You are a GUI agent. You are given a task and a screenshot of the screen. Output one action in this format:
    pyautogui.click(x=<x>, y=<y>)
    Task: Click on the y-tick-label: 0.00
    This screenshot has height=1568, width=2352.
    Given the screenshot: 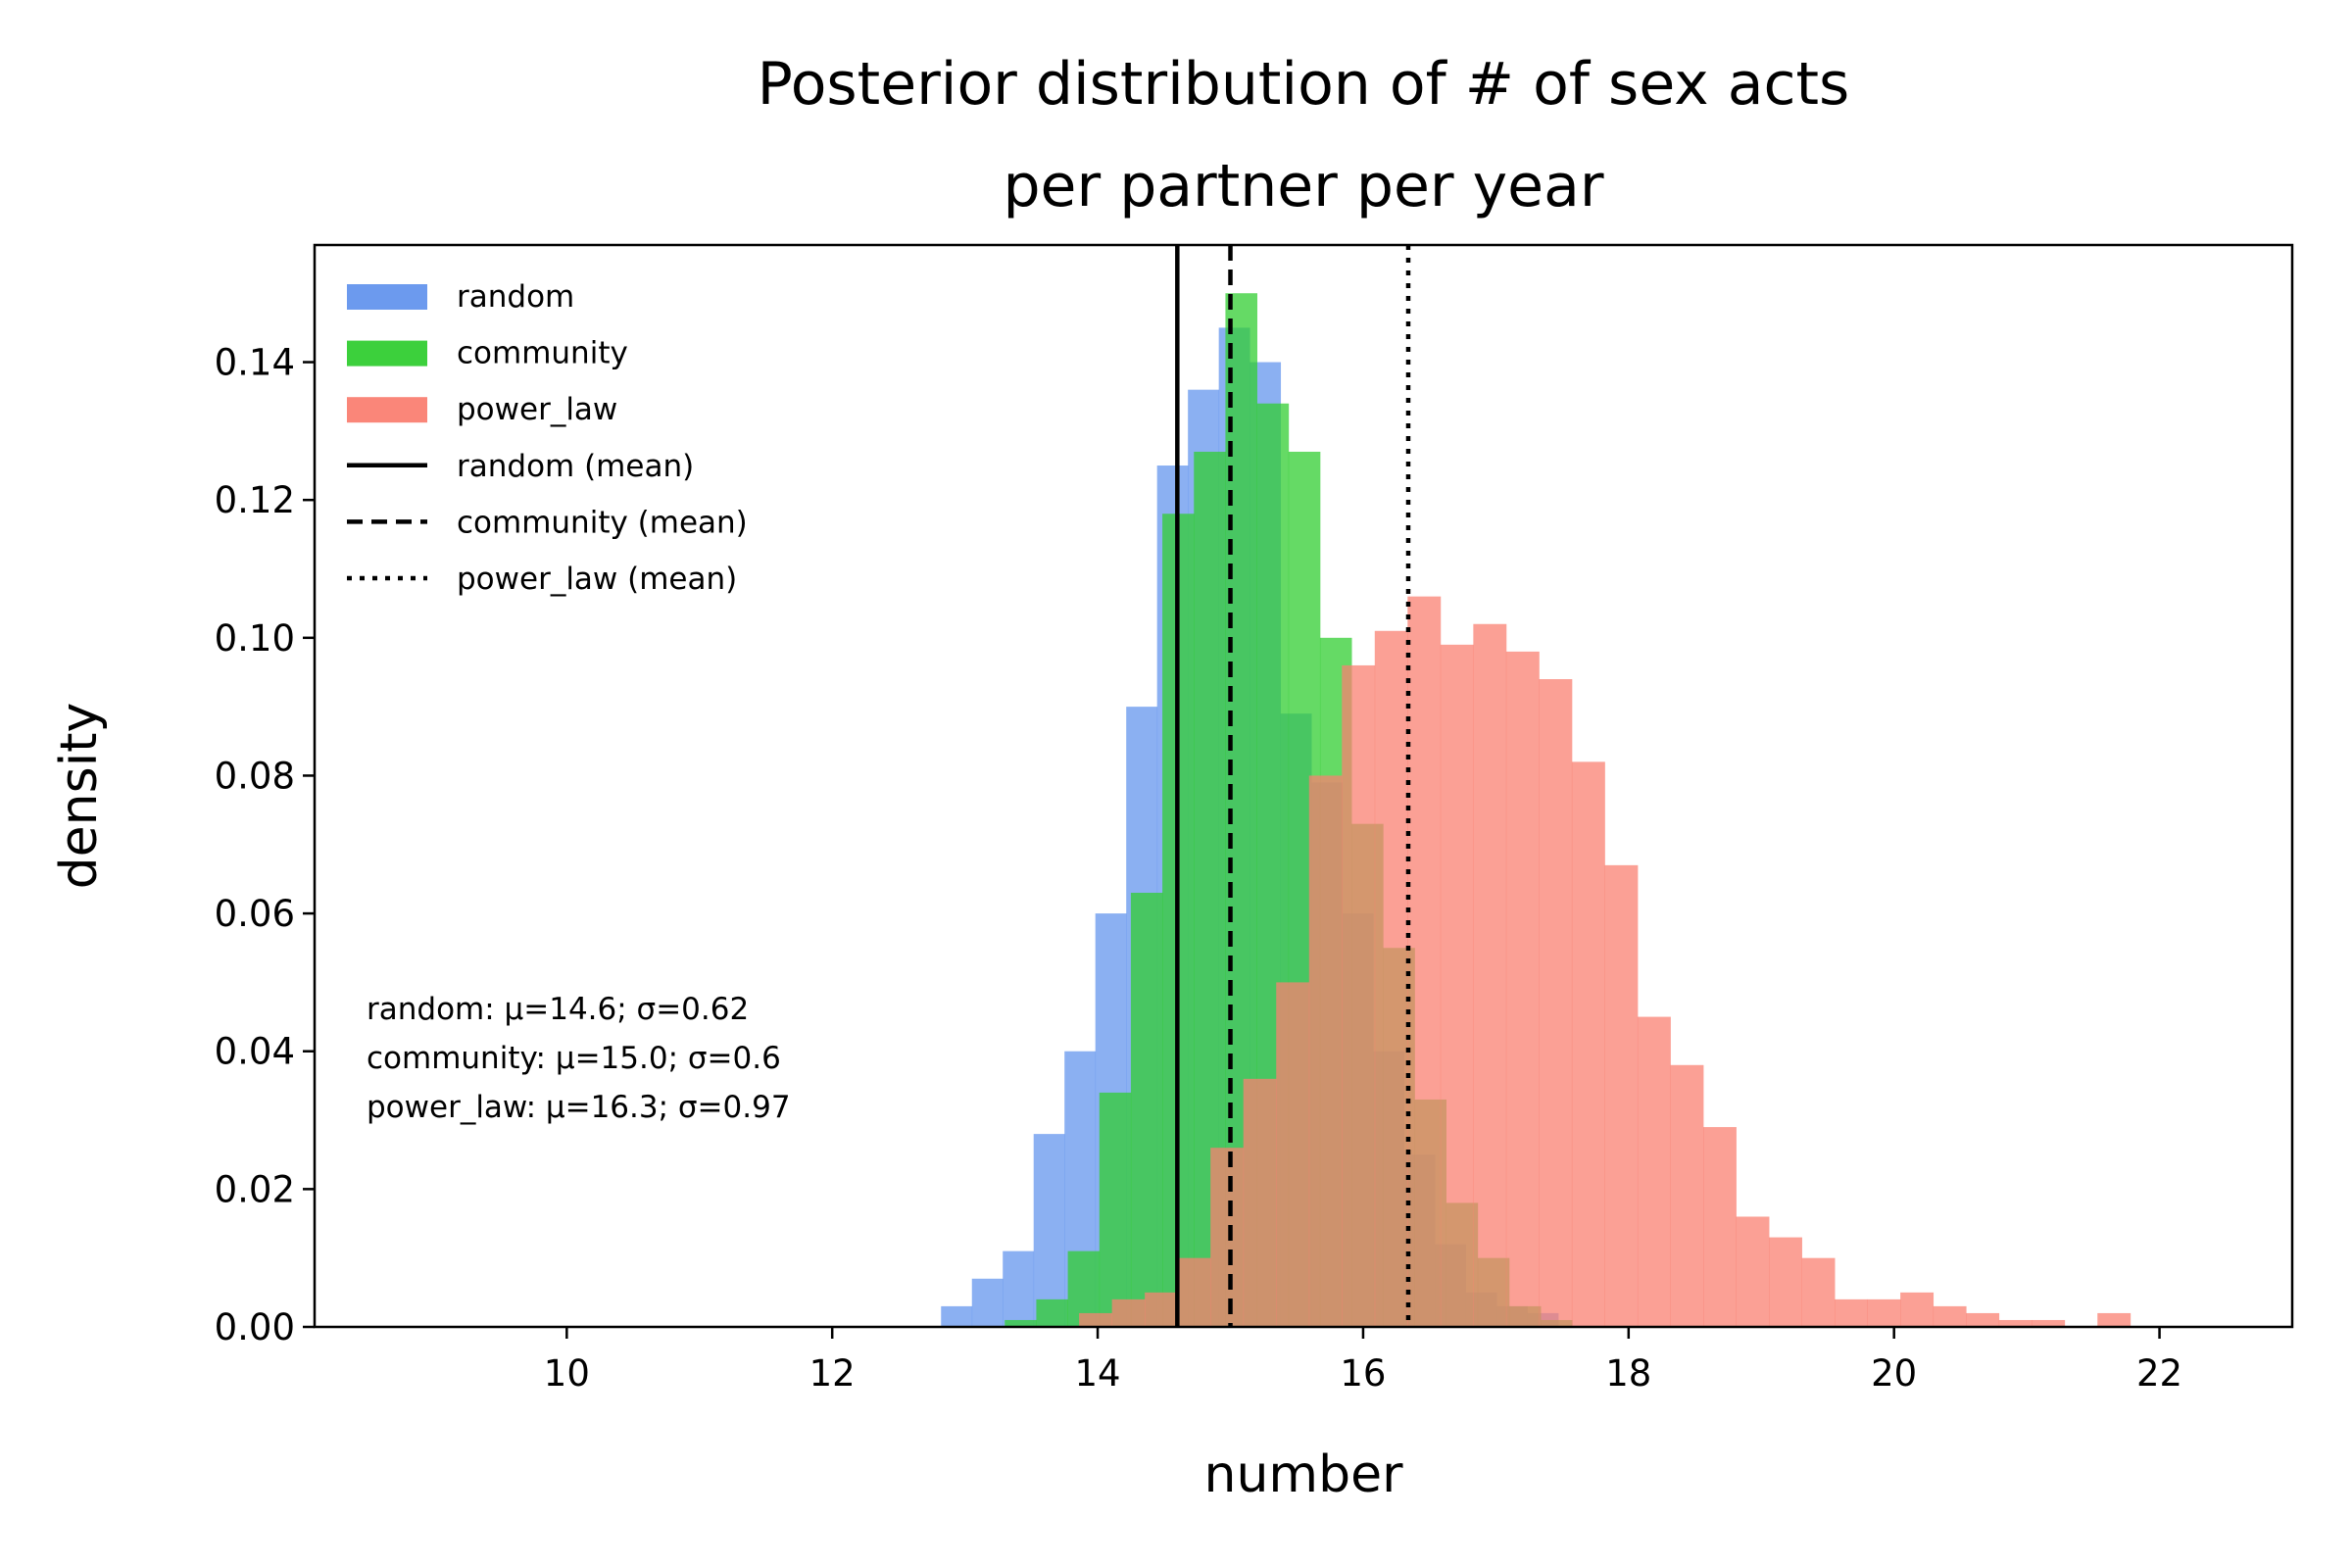 What is the action you would take?
    pyautogui.click(x=255, y=1327)
    